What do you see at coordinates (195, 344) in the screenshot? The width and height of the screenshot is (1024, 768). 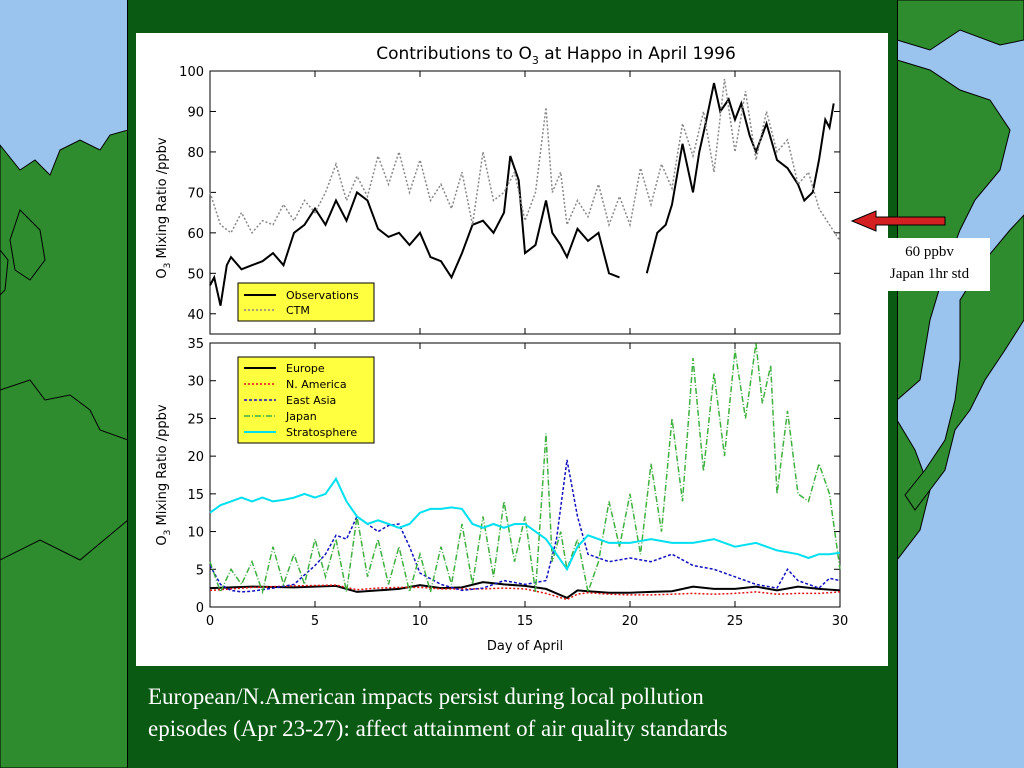 I see `y-tick-label: 35` at bounding box center [195, 344].